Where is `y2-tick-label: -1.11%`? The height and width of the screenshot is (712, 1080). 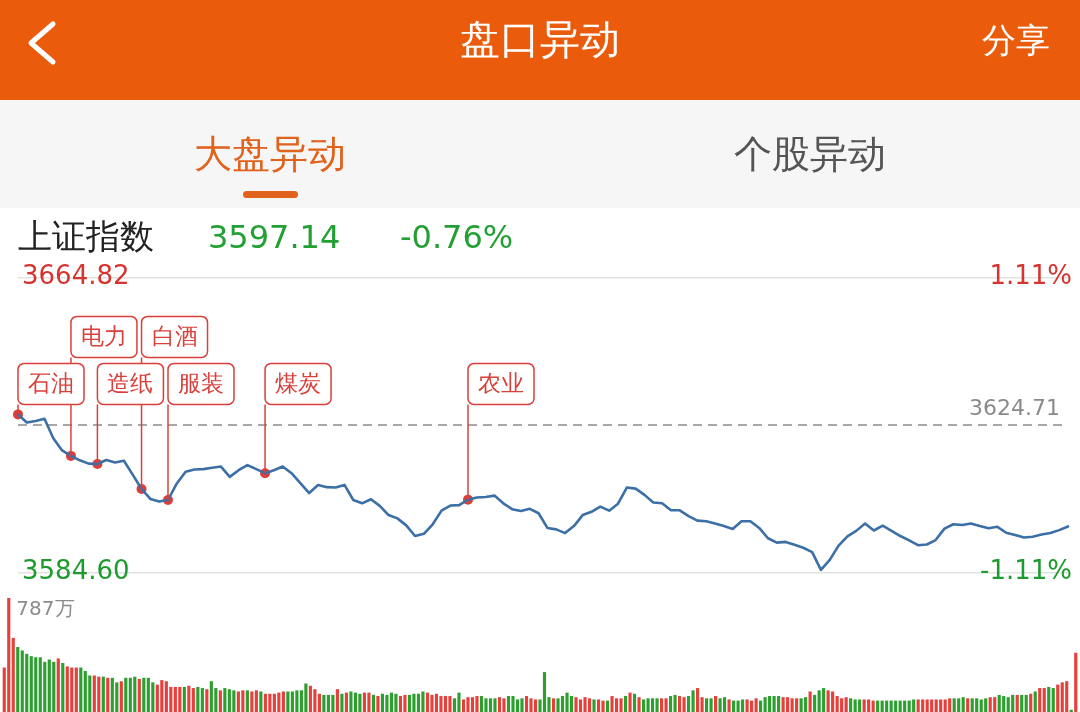 y2-tick-label: -1.11% is located at coordinates (1026, 570).